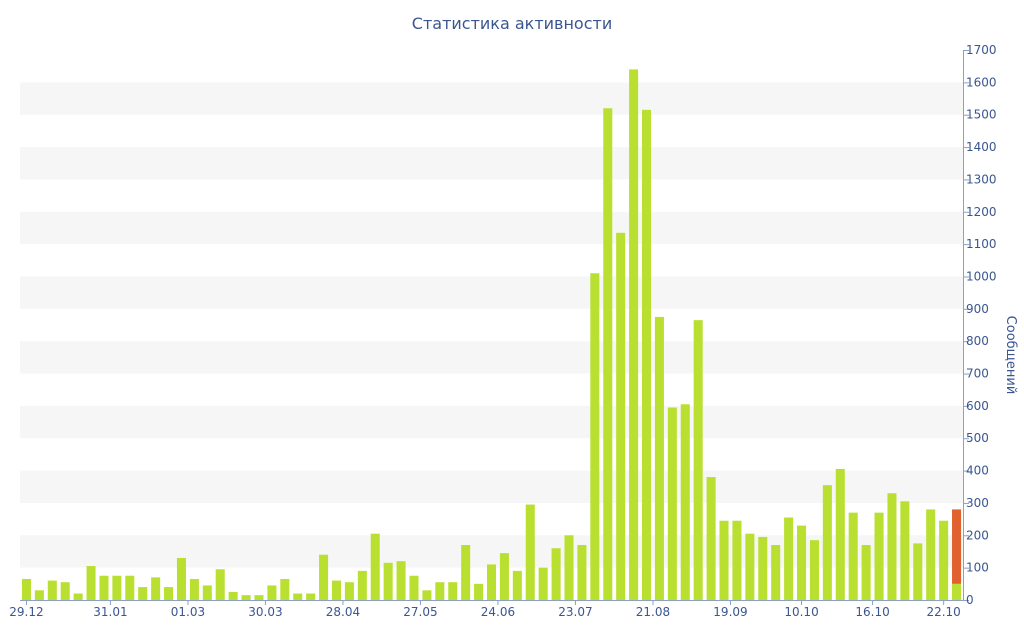 This screenshot has height=640, width=1024. Describe the element at coordinates (977, 535) in the screenshot. I see `y-tick-label: 200` at that location.